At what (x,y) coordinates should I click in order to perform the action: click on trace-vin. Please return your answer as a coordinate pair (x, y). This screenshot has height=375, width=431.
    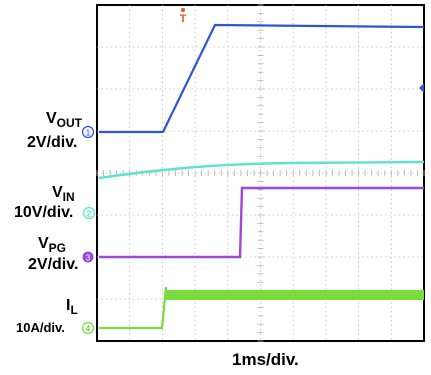
    Looking at the image, I should click on (261, 170).